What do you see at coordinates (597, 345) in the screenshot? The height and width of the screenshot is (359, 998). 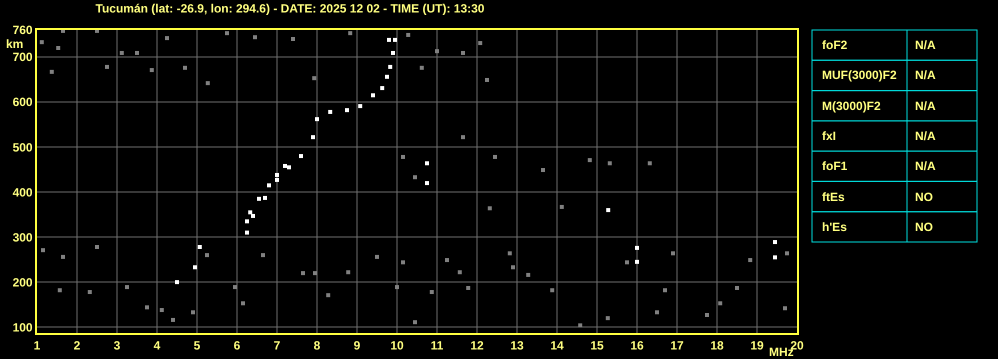 I see `x-tick-label: 15` at bounding box center [597, 345].